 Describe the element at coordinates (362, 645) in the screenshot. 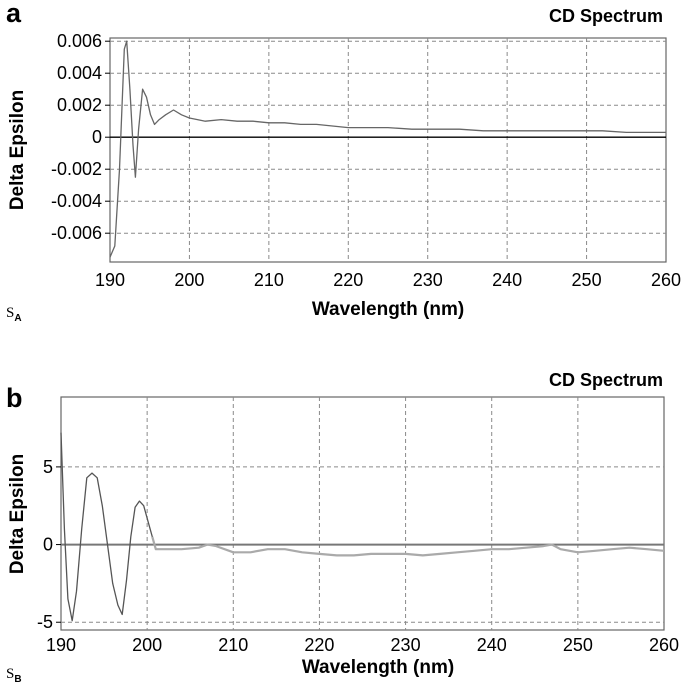

I see `x-axis-b: 190 200 210 220 230 240 250 260` at that location.